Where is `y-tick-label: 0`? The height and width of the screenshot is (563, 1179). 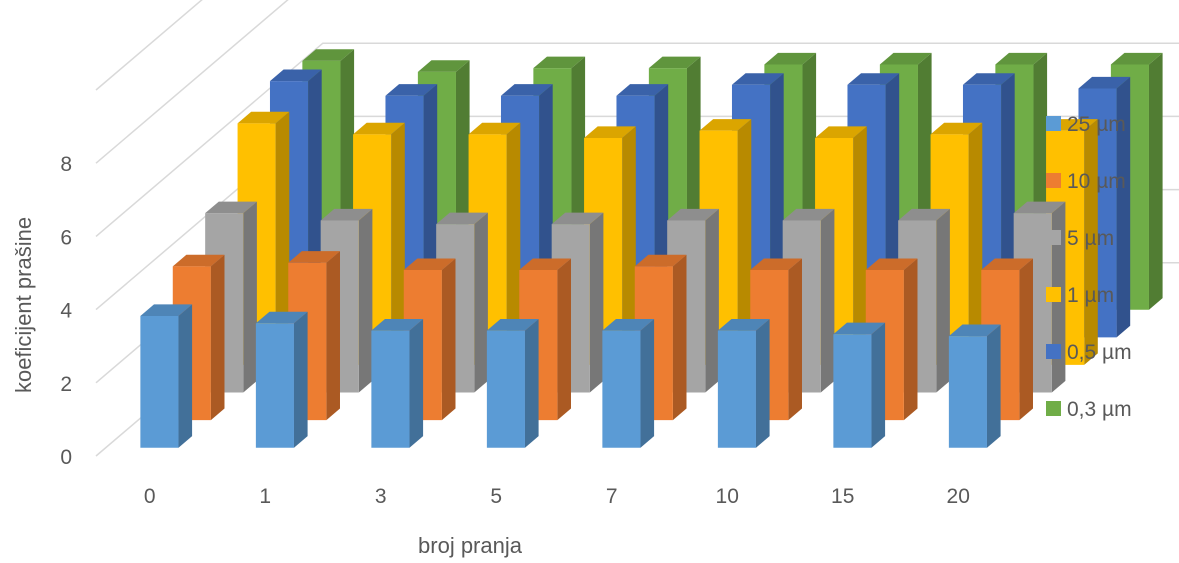
y-tick-label: 0 is located at coordinates (66, 457).